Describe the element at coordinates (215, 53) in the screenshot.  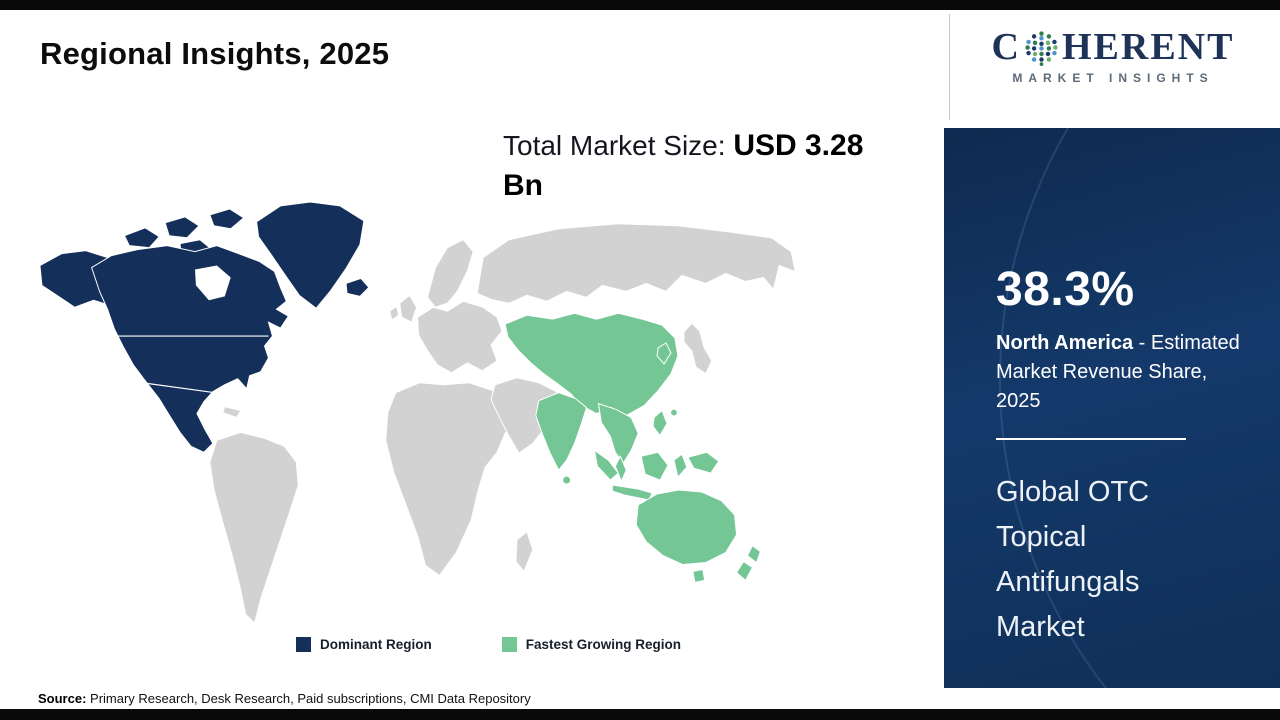
I see `page-title: Regional Insights, 2025` at that location.